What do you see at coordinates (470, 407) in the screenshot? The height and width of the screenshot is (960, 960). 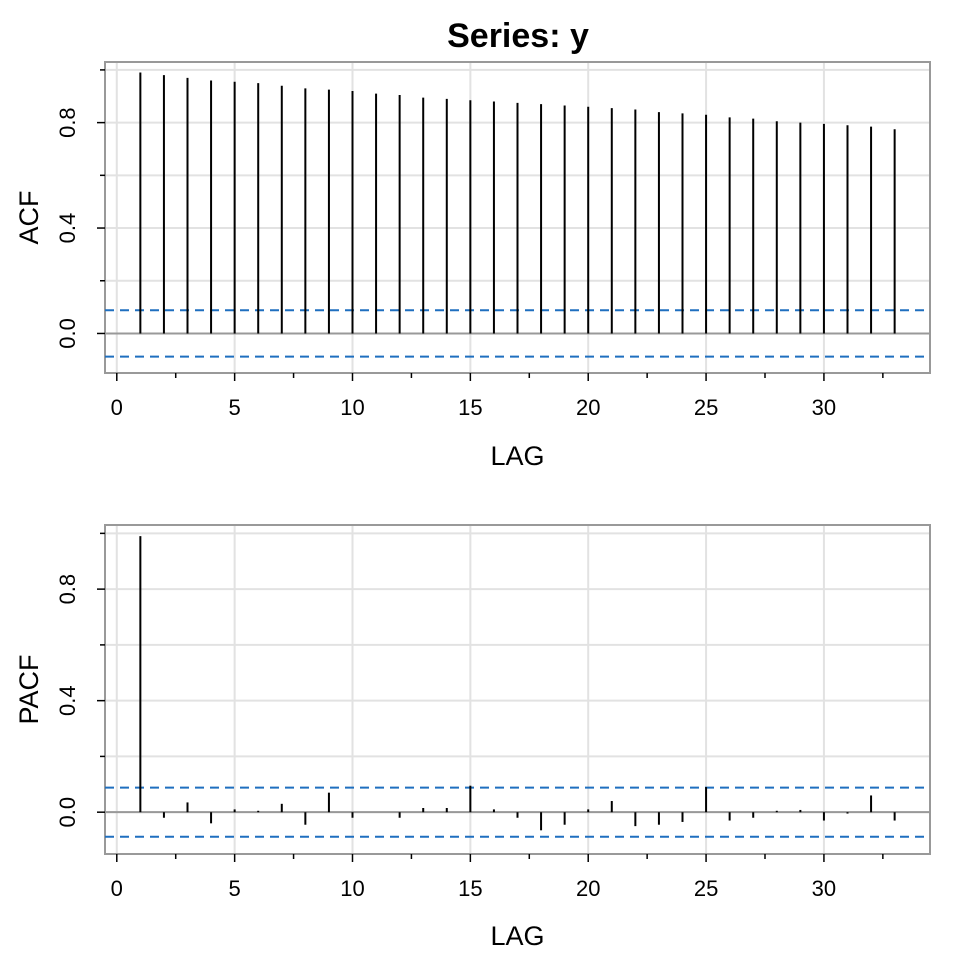 I see `acf-x-tick-label: 15` at bounding box center [470, 407].